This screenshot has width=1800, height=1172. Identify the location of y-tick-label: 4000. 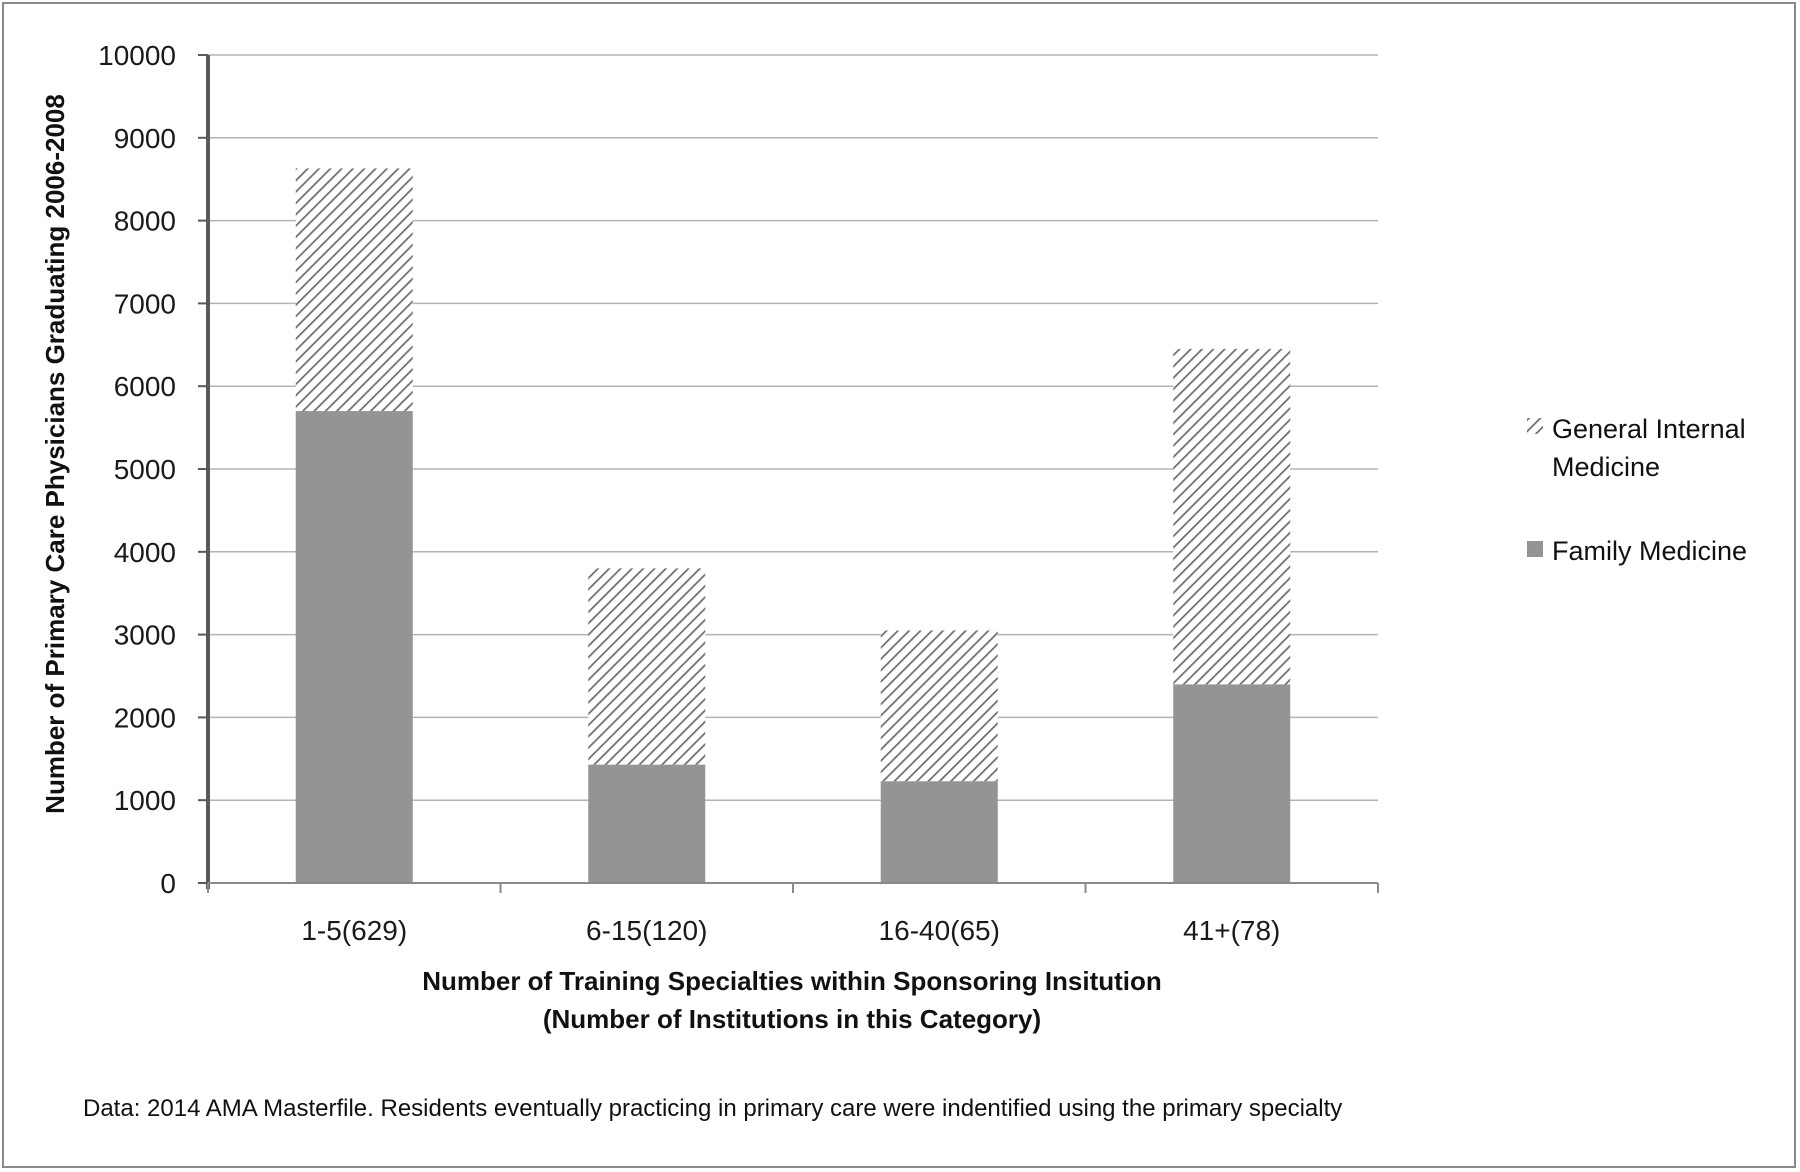
(145, 552).